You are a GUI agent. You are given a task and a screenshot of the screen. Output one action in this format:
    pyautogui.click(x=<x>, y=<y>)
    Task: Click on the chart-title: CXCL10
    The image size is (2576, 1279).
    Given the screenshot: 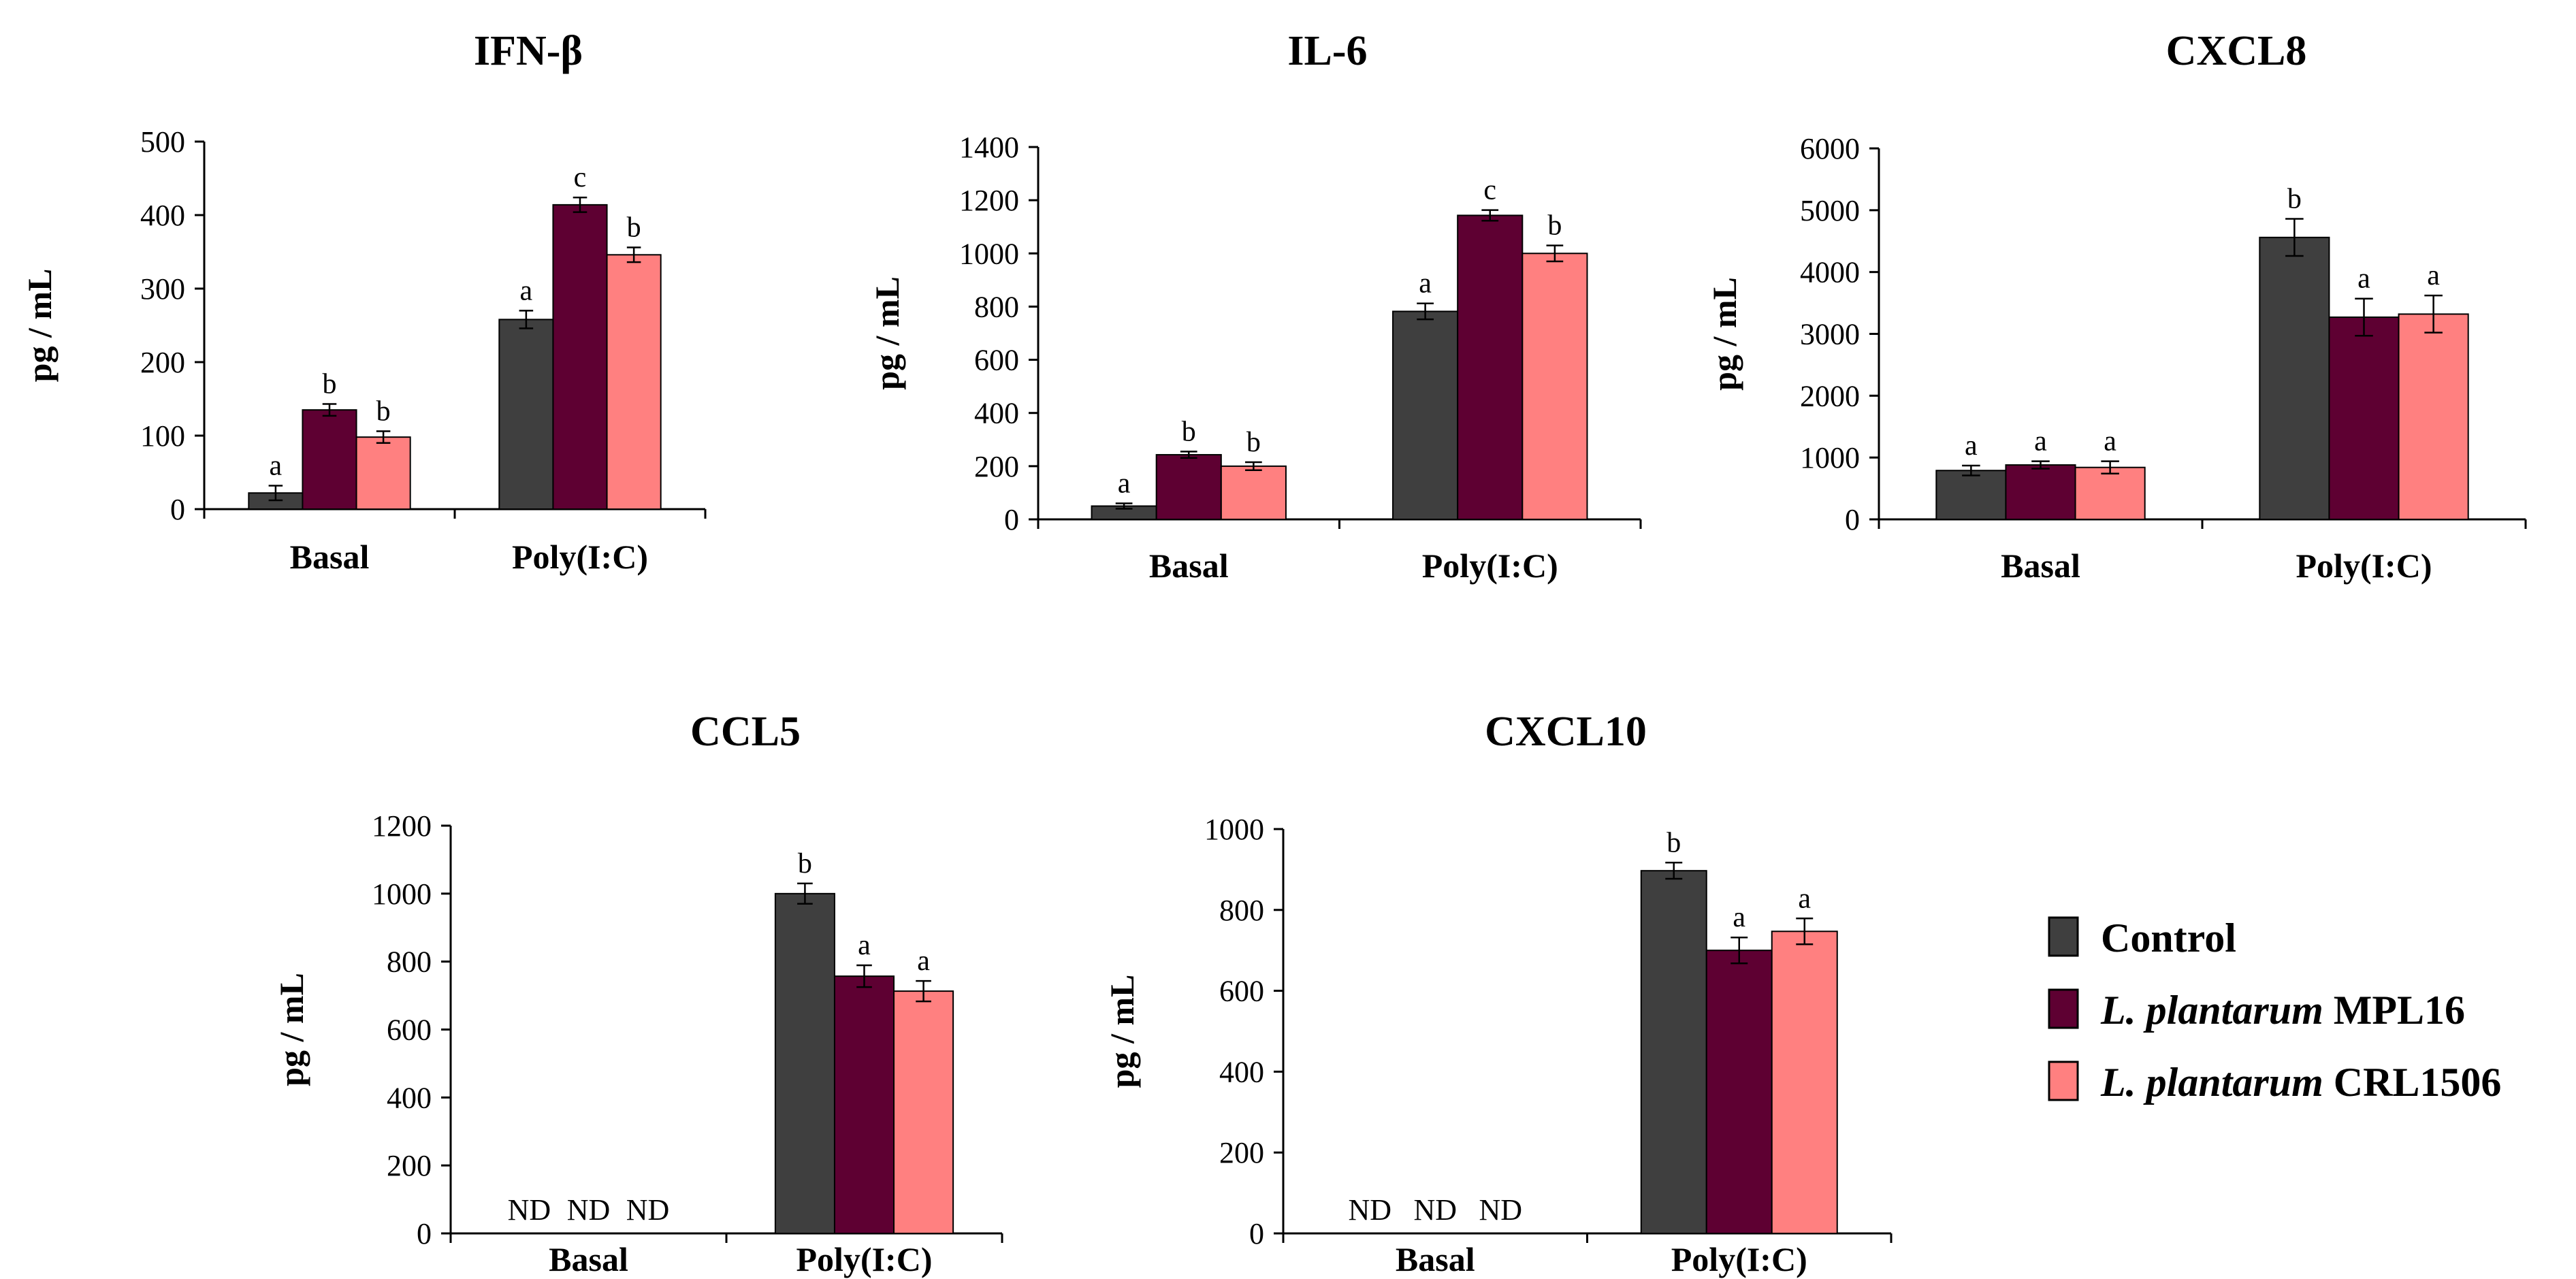 What is the action you would take?
    pyautogui.click(x=1566, y=732)
    